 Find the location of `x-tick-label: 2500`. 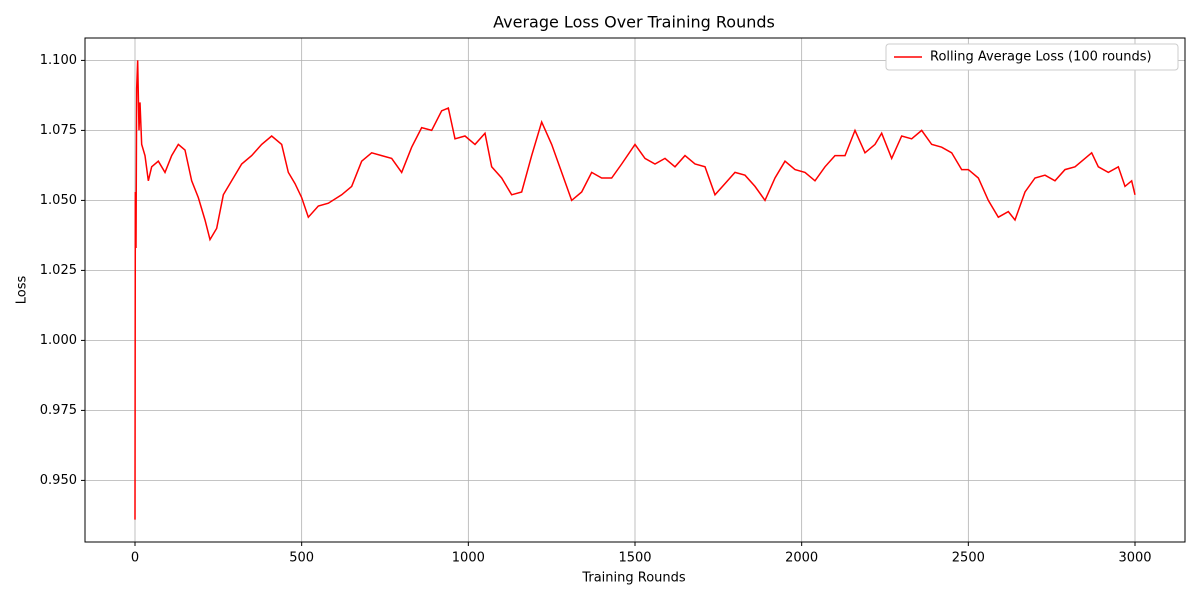

x-tick-label: 2500 is located at coordinates (968, 558).